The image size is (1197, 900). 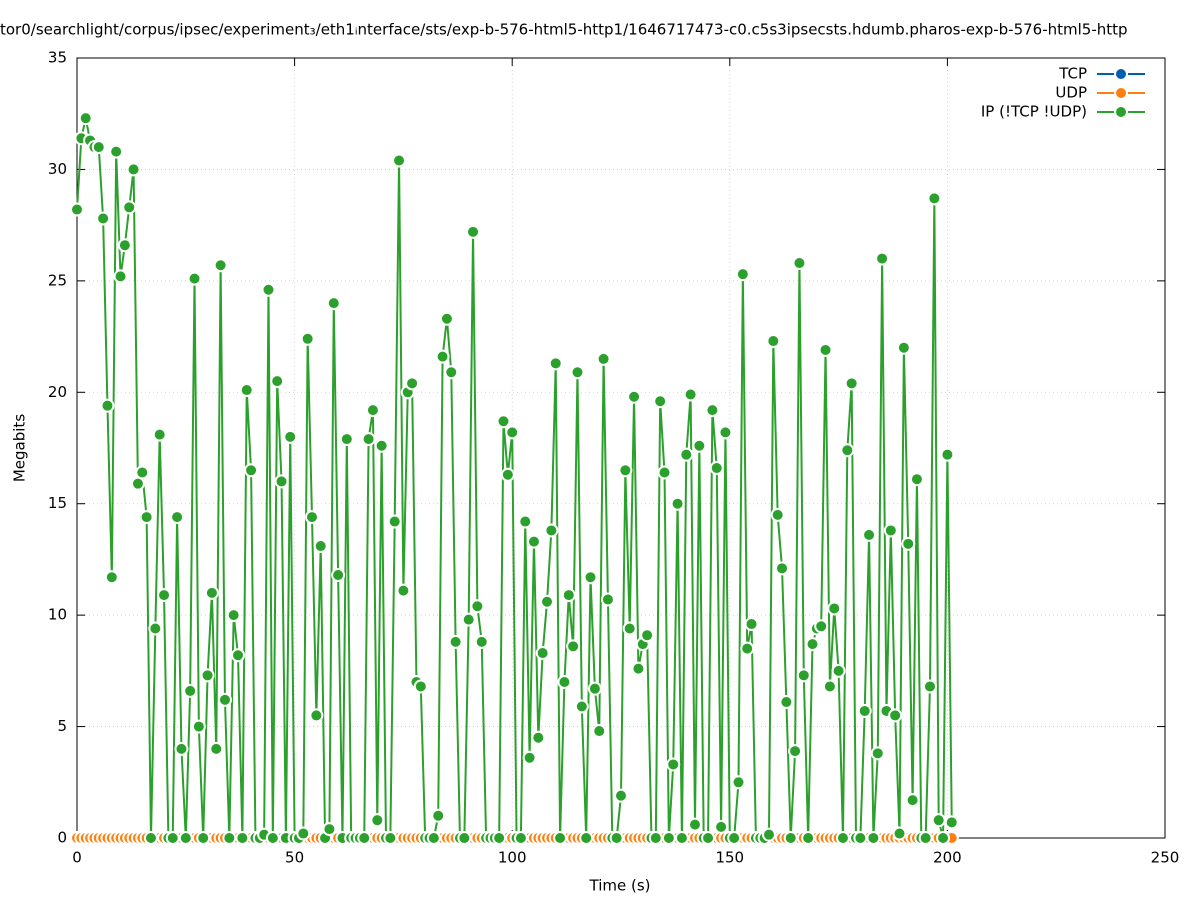 I want to click on x-axis-label: Time (s), so click(x=620, y=886).